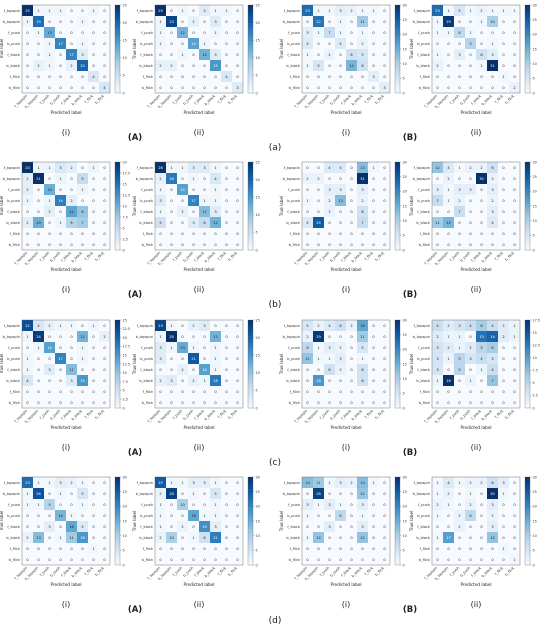 Image resolution: width=550 pixels, height=635 pixels. Describe the element at coordinates (215, 337) in the screenshot. I see `cell-value-label: 12` at that location.